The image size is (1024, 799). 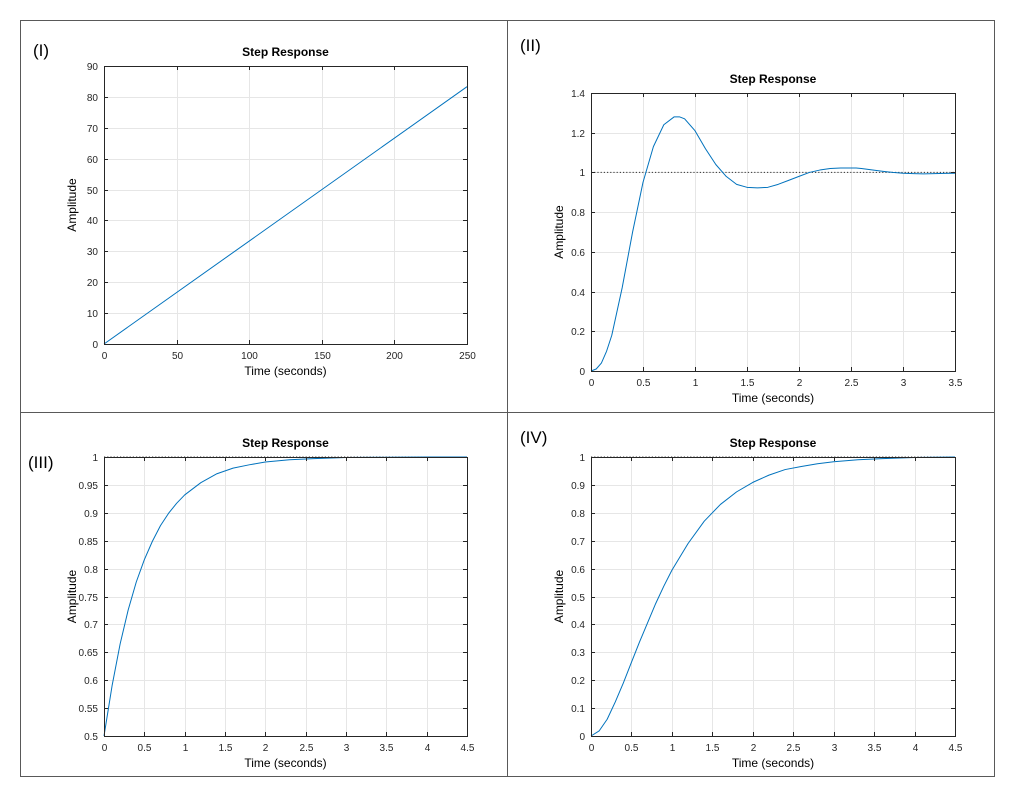 What do you see at coordinates (93, 98) in the screenshot?
I see `y-tick-label: 80` at bounding box center [93, 98].